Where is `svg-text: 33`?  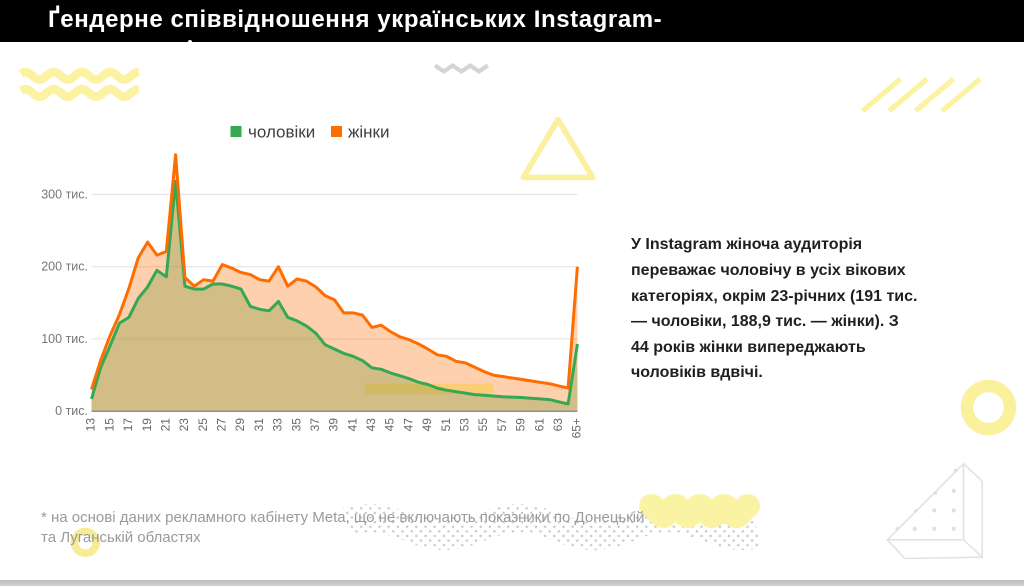 svg-text: 33 is located at coordinates (278, 425).